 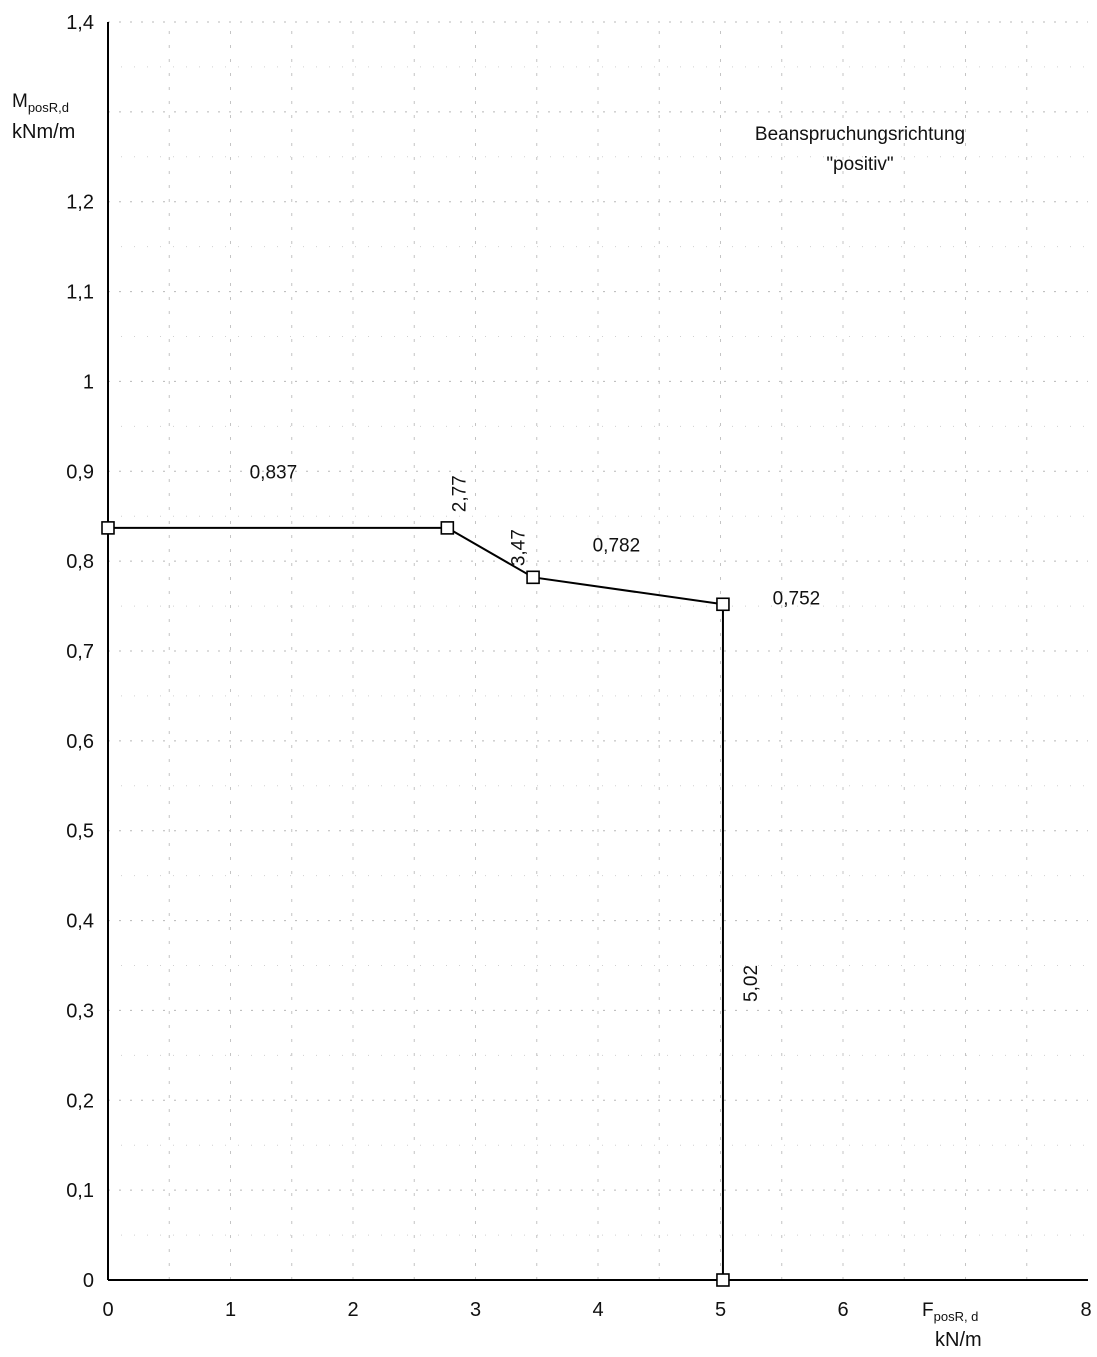 What do you see at coordinates (274, 472) in the screenshot?
I see `data-label: 0,837` at bounding box center [274, 472].